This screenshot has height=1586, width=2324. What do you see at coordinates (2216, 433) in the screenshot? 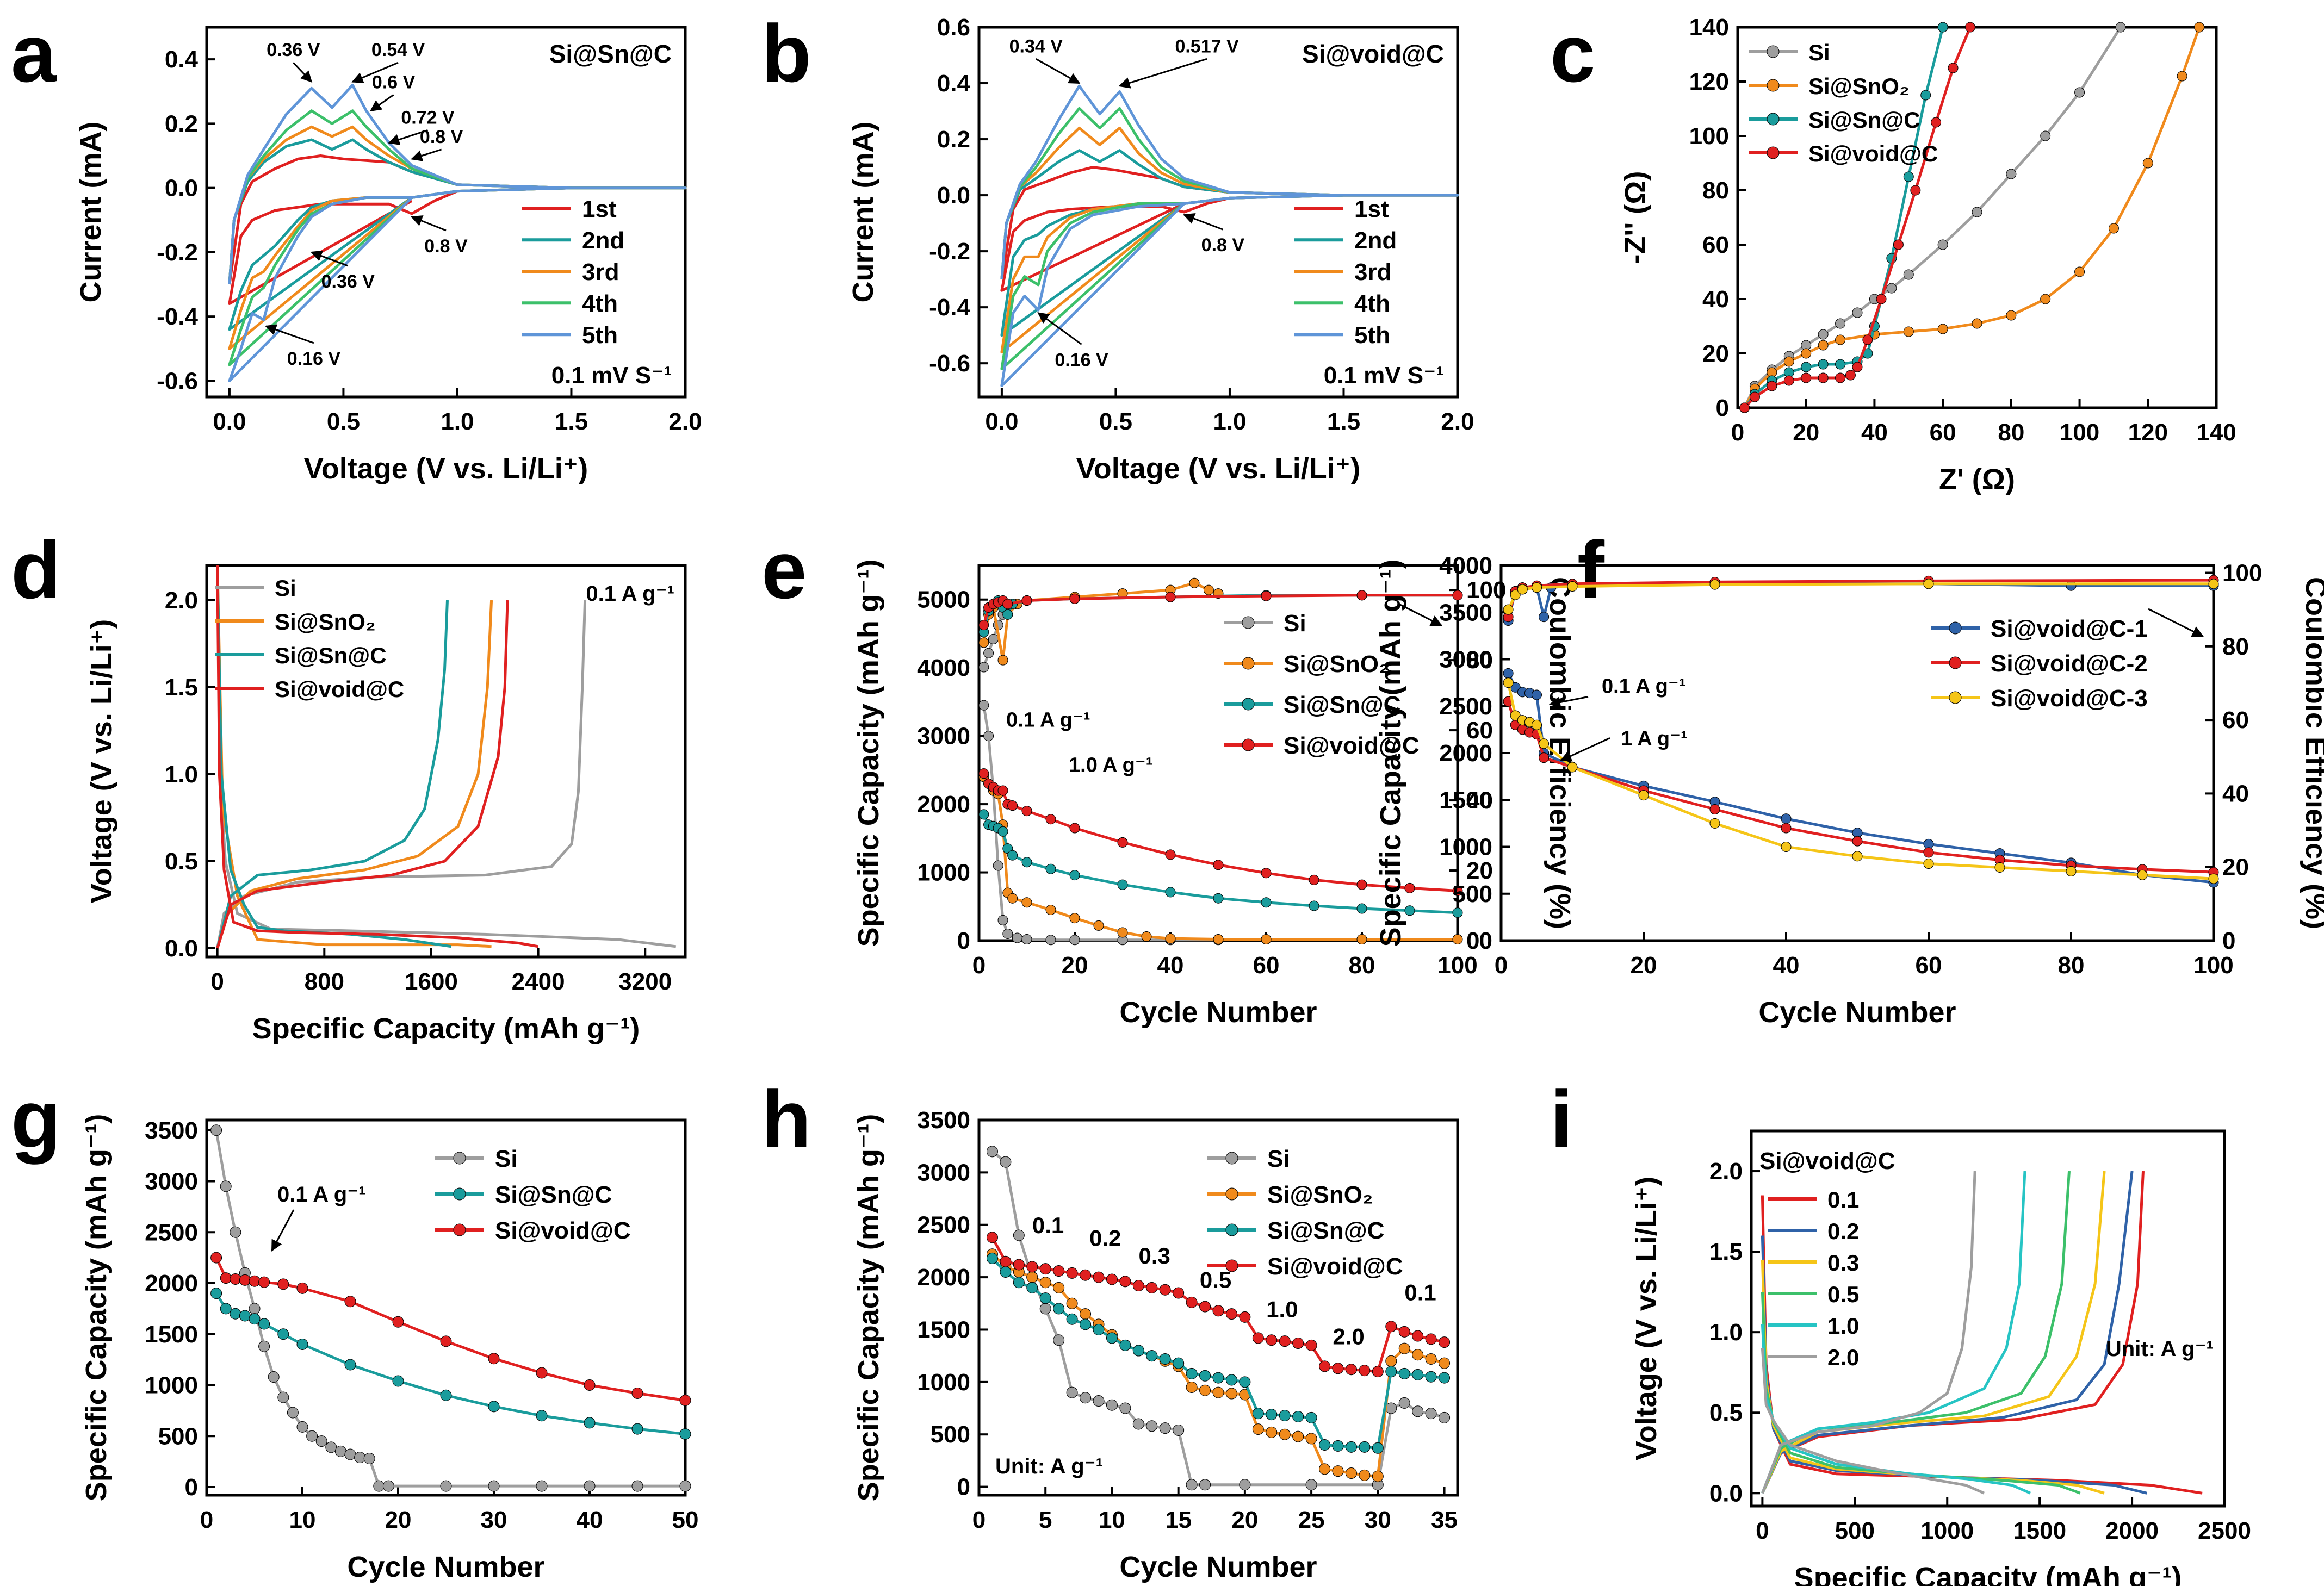
I see `x-tick-label: 140` at bounding box center [2216, 433].